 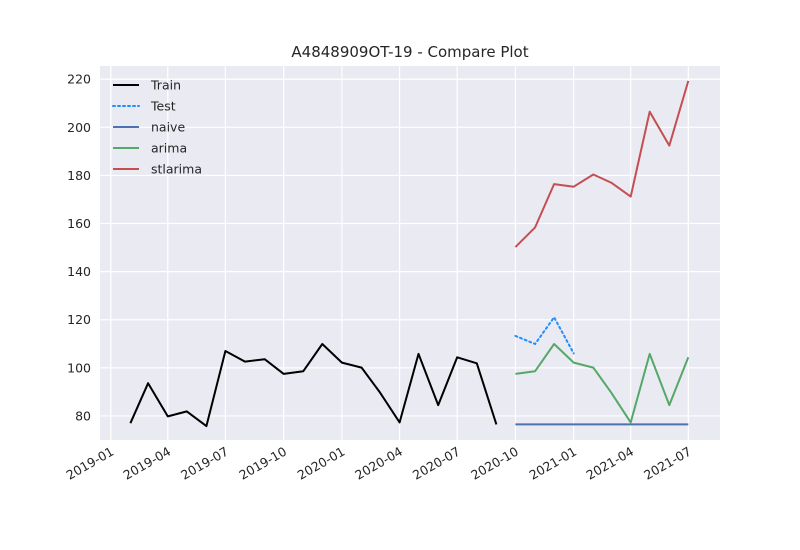 What do you see at coordinates (79, 223) in the screenshot?
I see `y-tick-label: 160` at bounding box center [79, 223].